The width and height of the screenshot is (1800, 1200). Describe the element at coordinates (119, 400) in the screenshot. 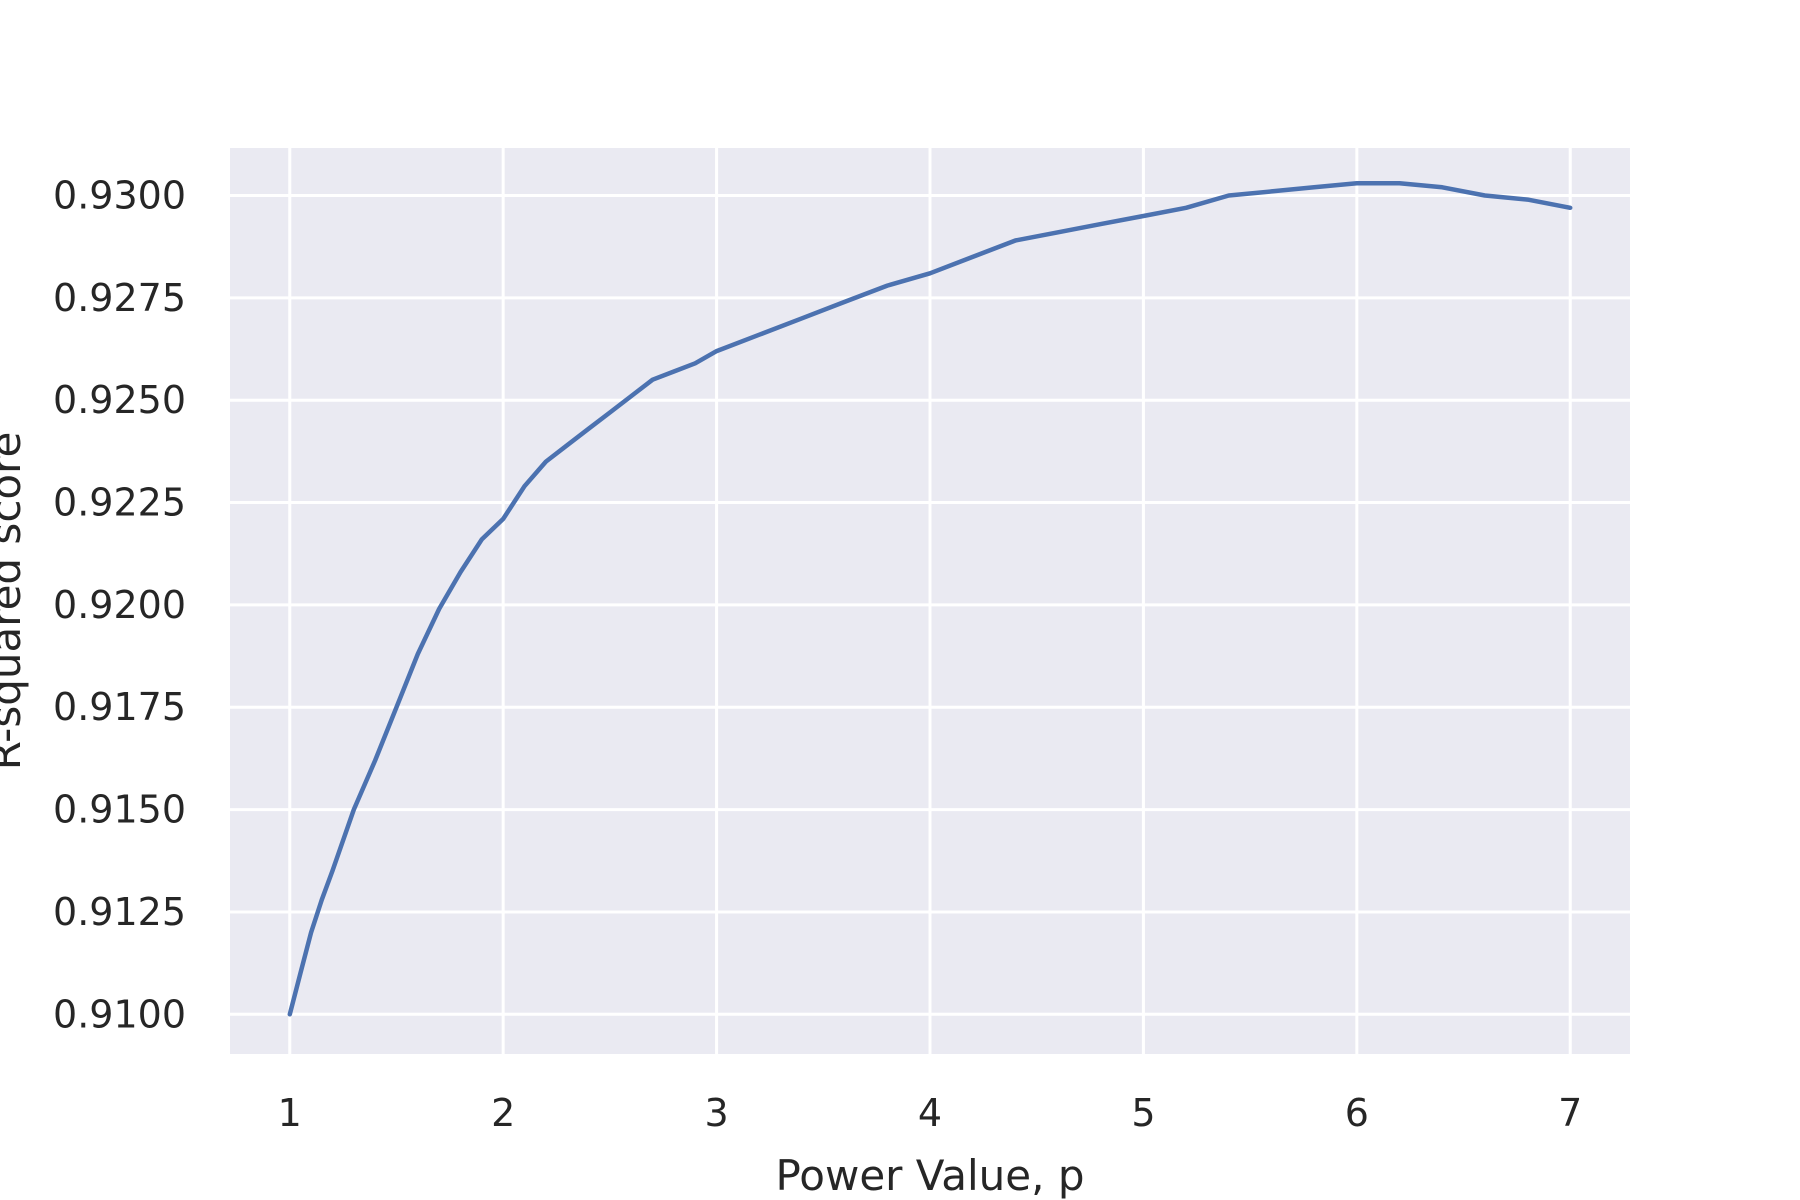

I see `y-tick-label: 0.9250` at that location.